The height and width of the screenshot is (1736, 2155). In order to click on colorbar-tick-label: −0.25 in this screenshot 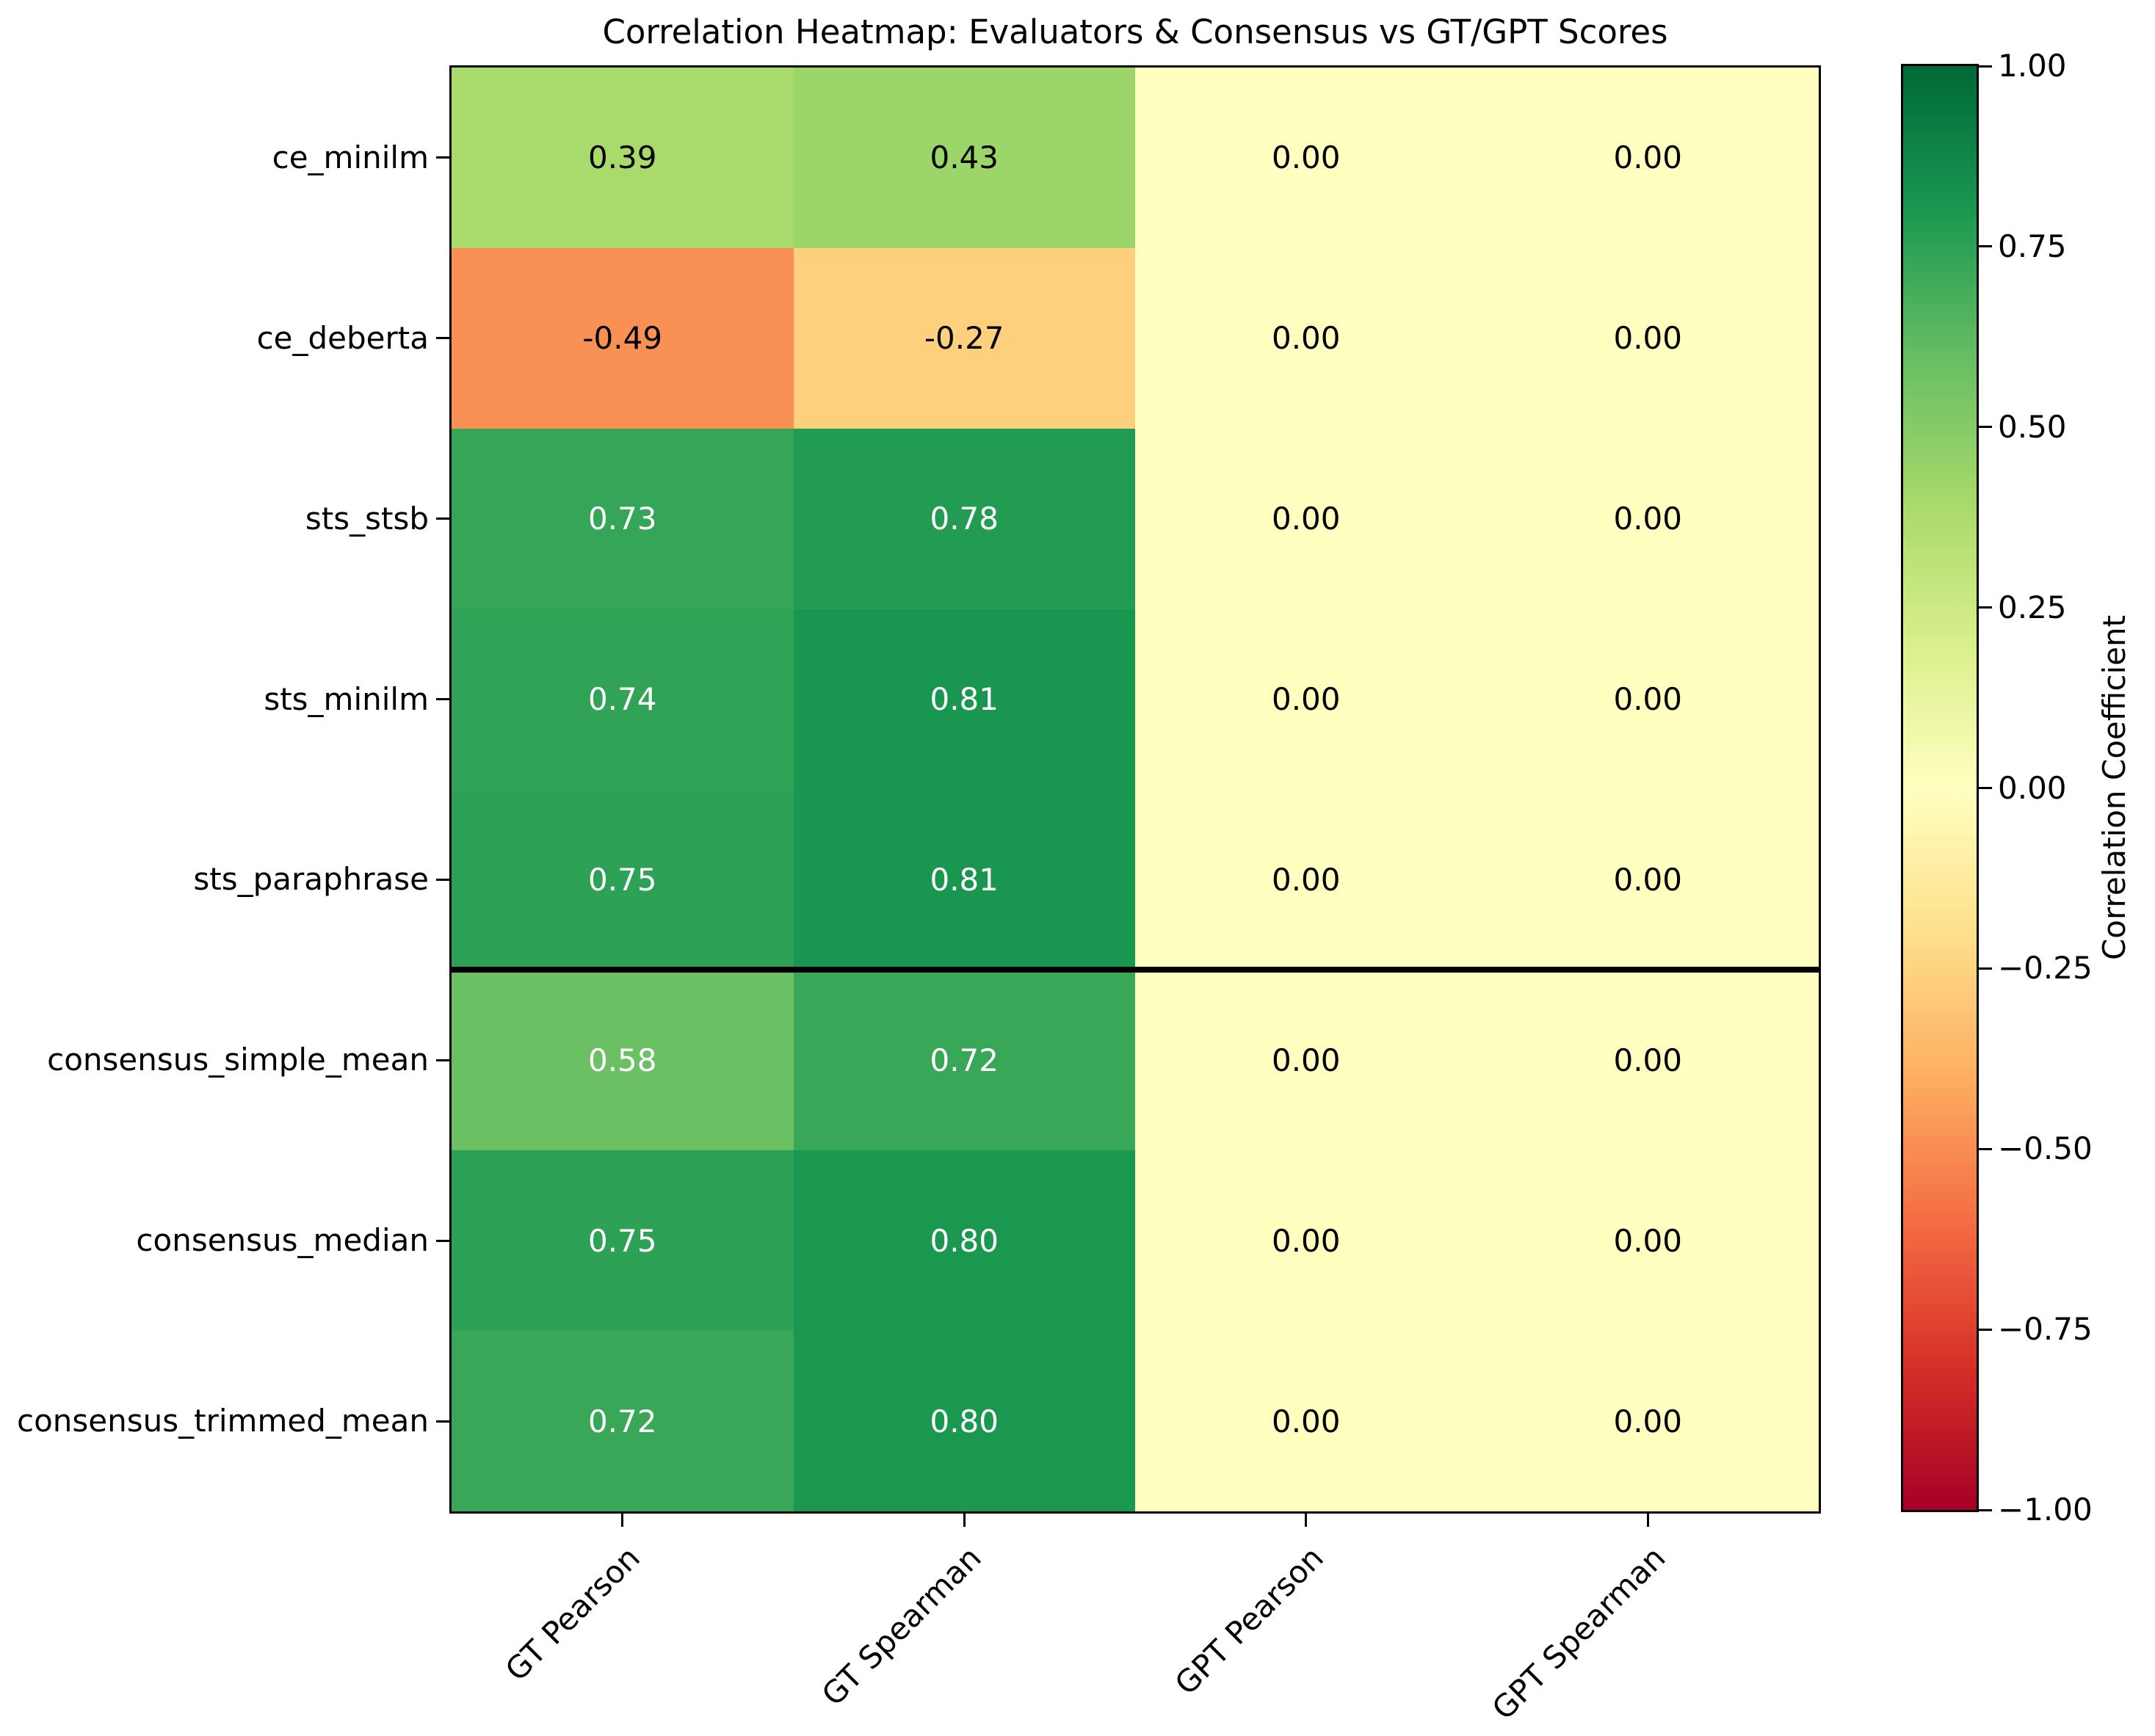, I will do `click(2045, 968)`.